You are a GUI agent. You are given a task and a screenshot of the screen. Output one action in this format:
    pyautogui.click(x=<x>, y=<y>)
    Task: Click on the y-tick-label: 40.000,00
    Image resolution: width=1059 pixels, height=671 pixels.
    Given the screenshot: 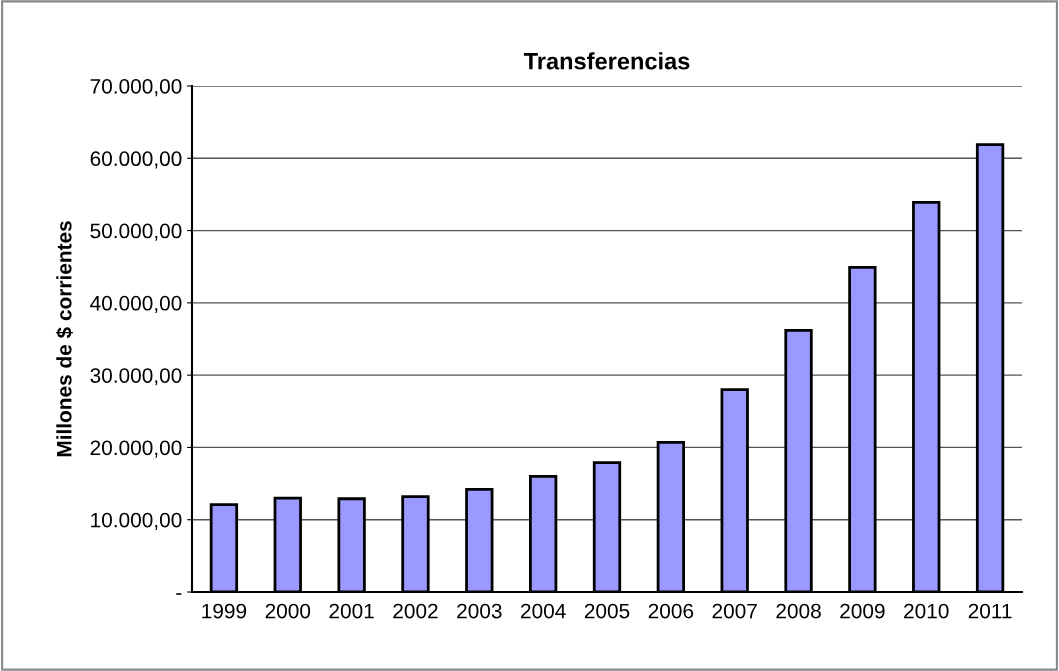 What is the action you would take?
    pyautogui.click(x=136, y=304)
    